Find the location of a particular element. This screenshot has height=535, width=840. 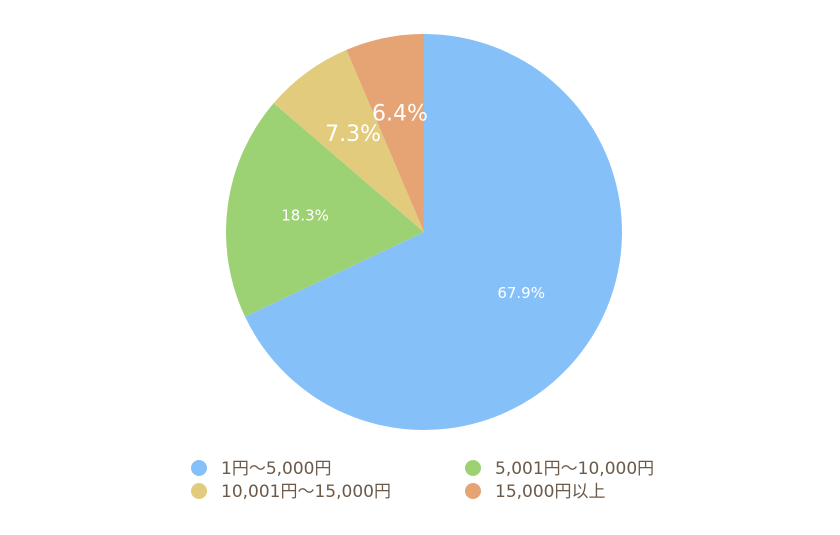

legend-label: 5,001円〜10,000円 is located at coordinates (574, 469).